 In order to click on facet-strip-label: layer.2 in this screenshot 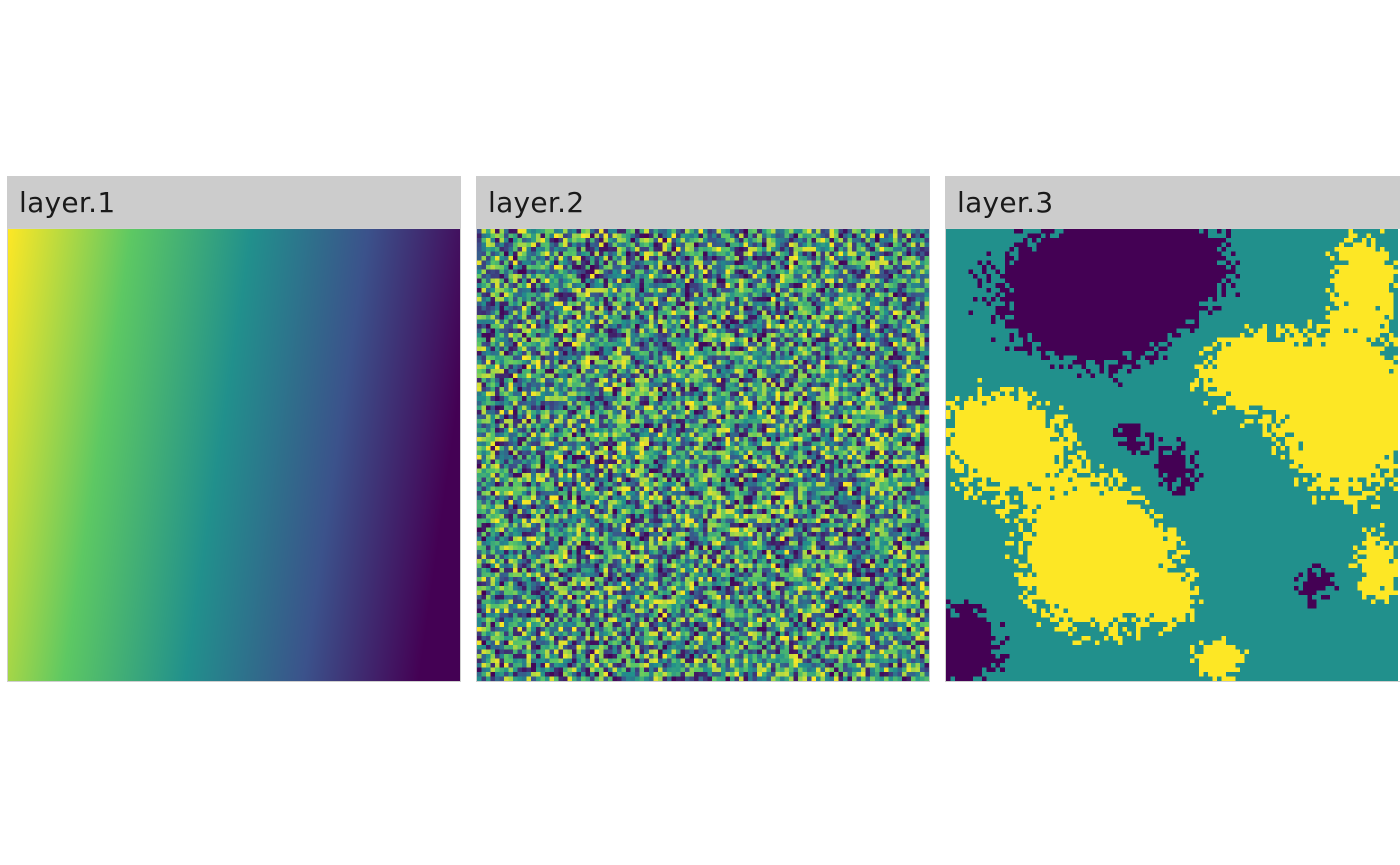, I will do `click(703, 202)`.